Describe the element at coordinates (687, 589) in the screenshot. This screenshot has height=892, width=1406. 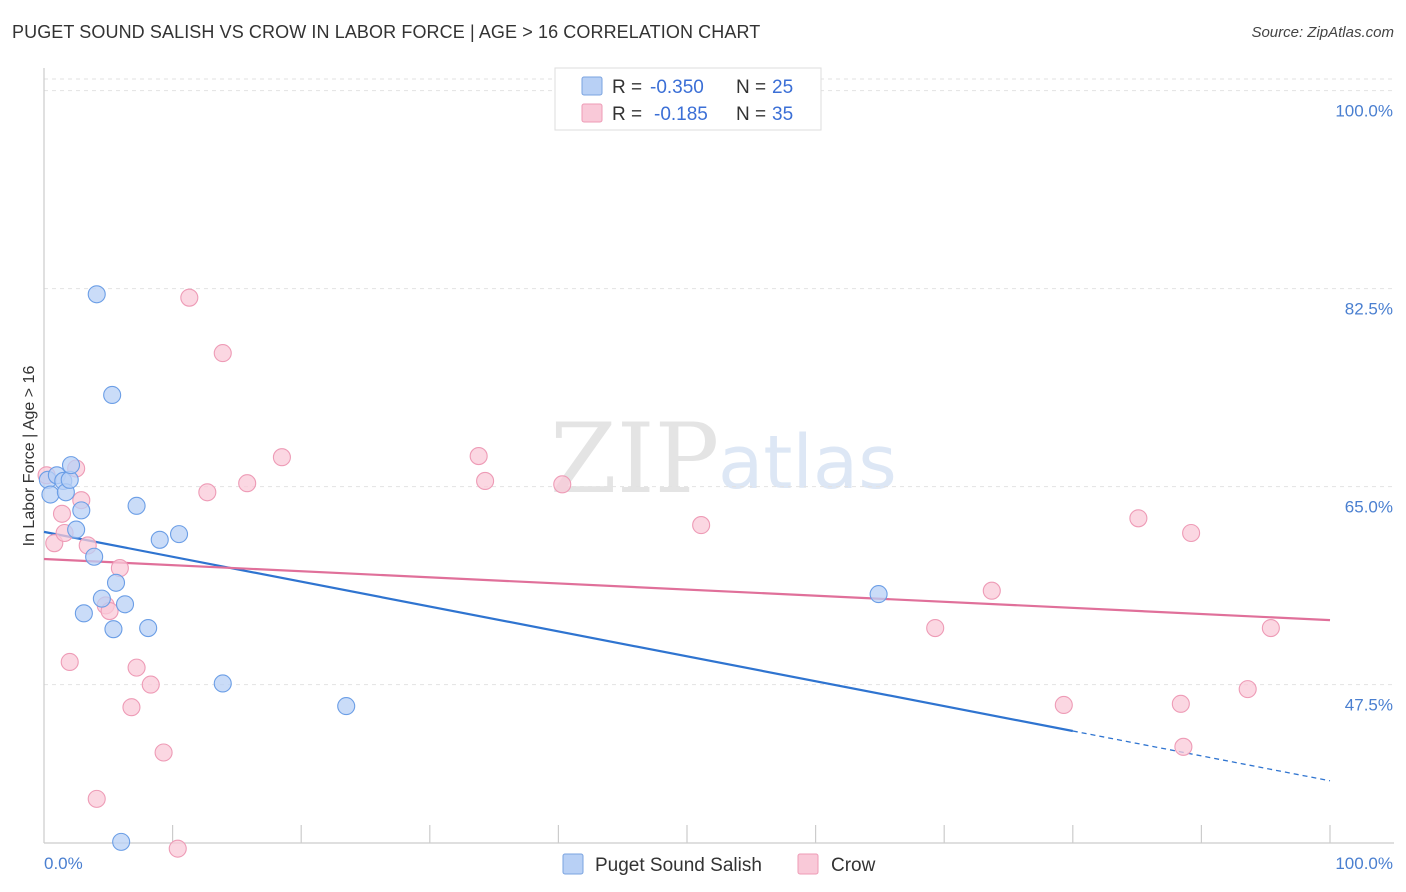
I see `trend-line-crow` at that location.